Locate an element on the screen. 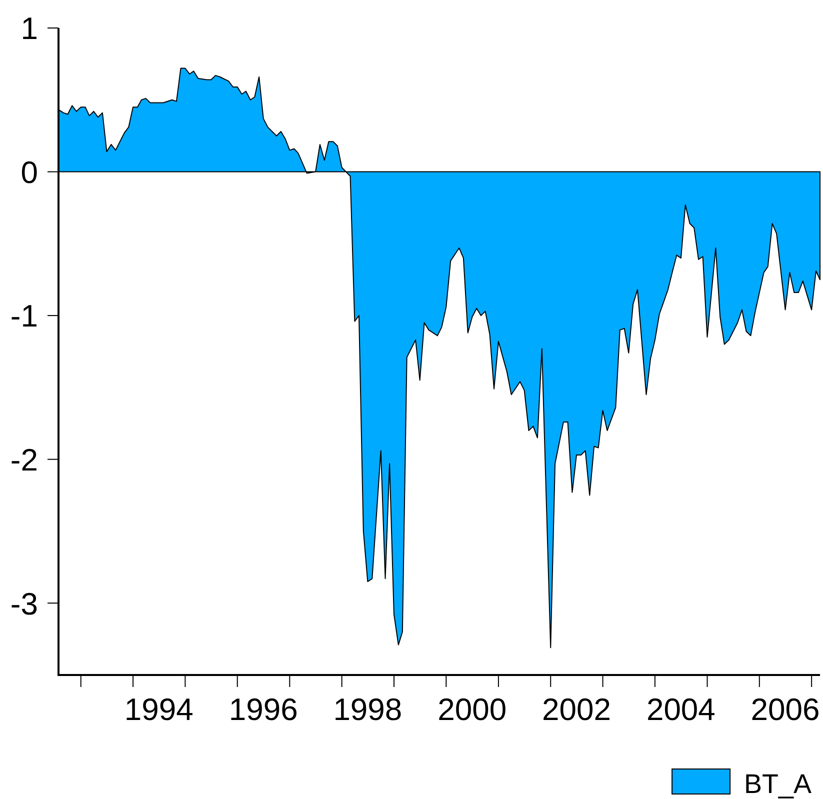  x-tick-label: 2004 is located at coordinates (681, 709).